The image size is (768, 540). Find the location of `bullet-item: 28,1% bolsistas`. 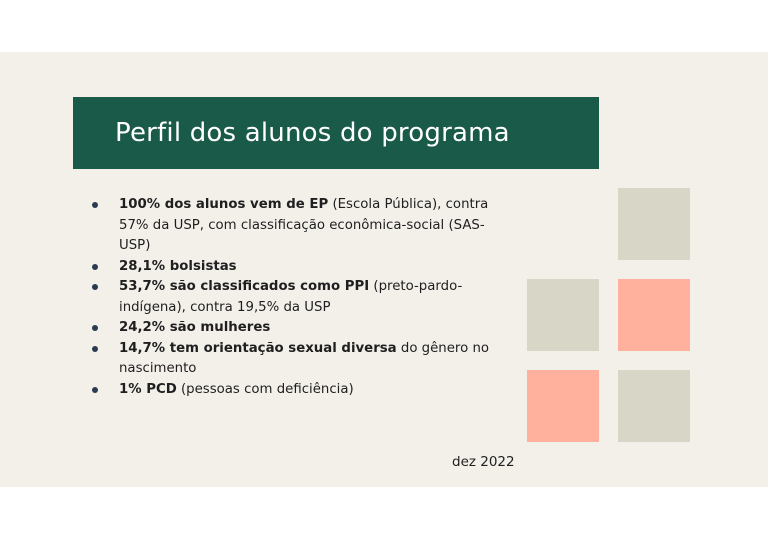

bullet-item: 28,1% bolsistas is located at coordinates (292, 267).